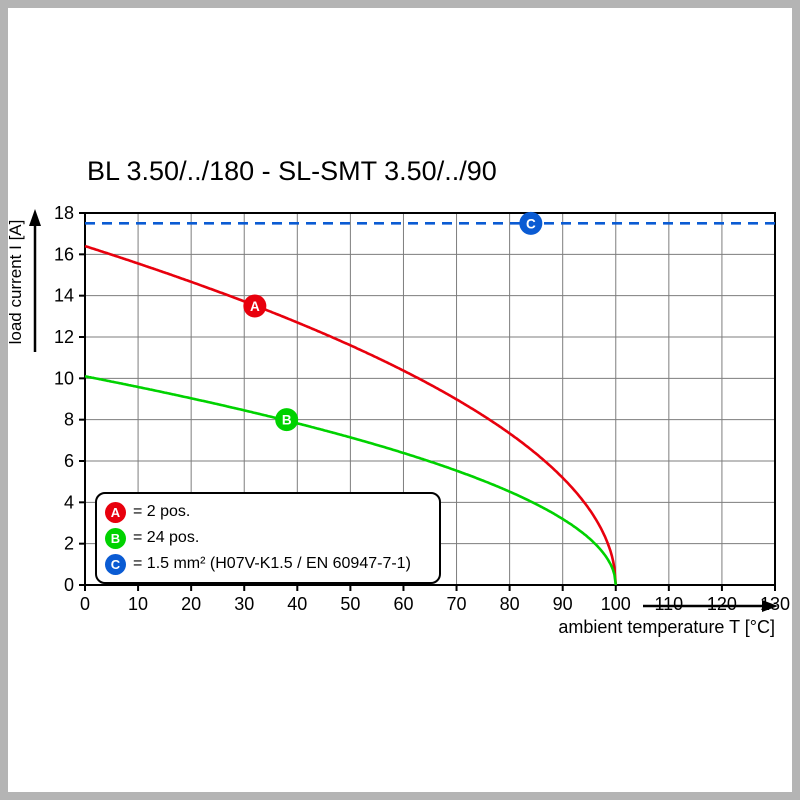 The height and width of the screenshot is (800, 800). What do you see at coordinates (69, 502) in the screenshot?
I see `y-tick-label: 4` at bounding box center [69, 502].